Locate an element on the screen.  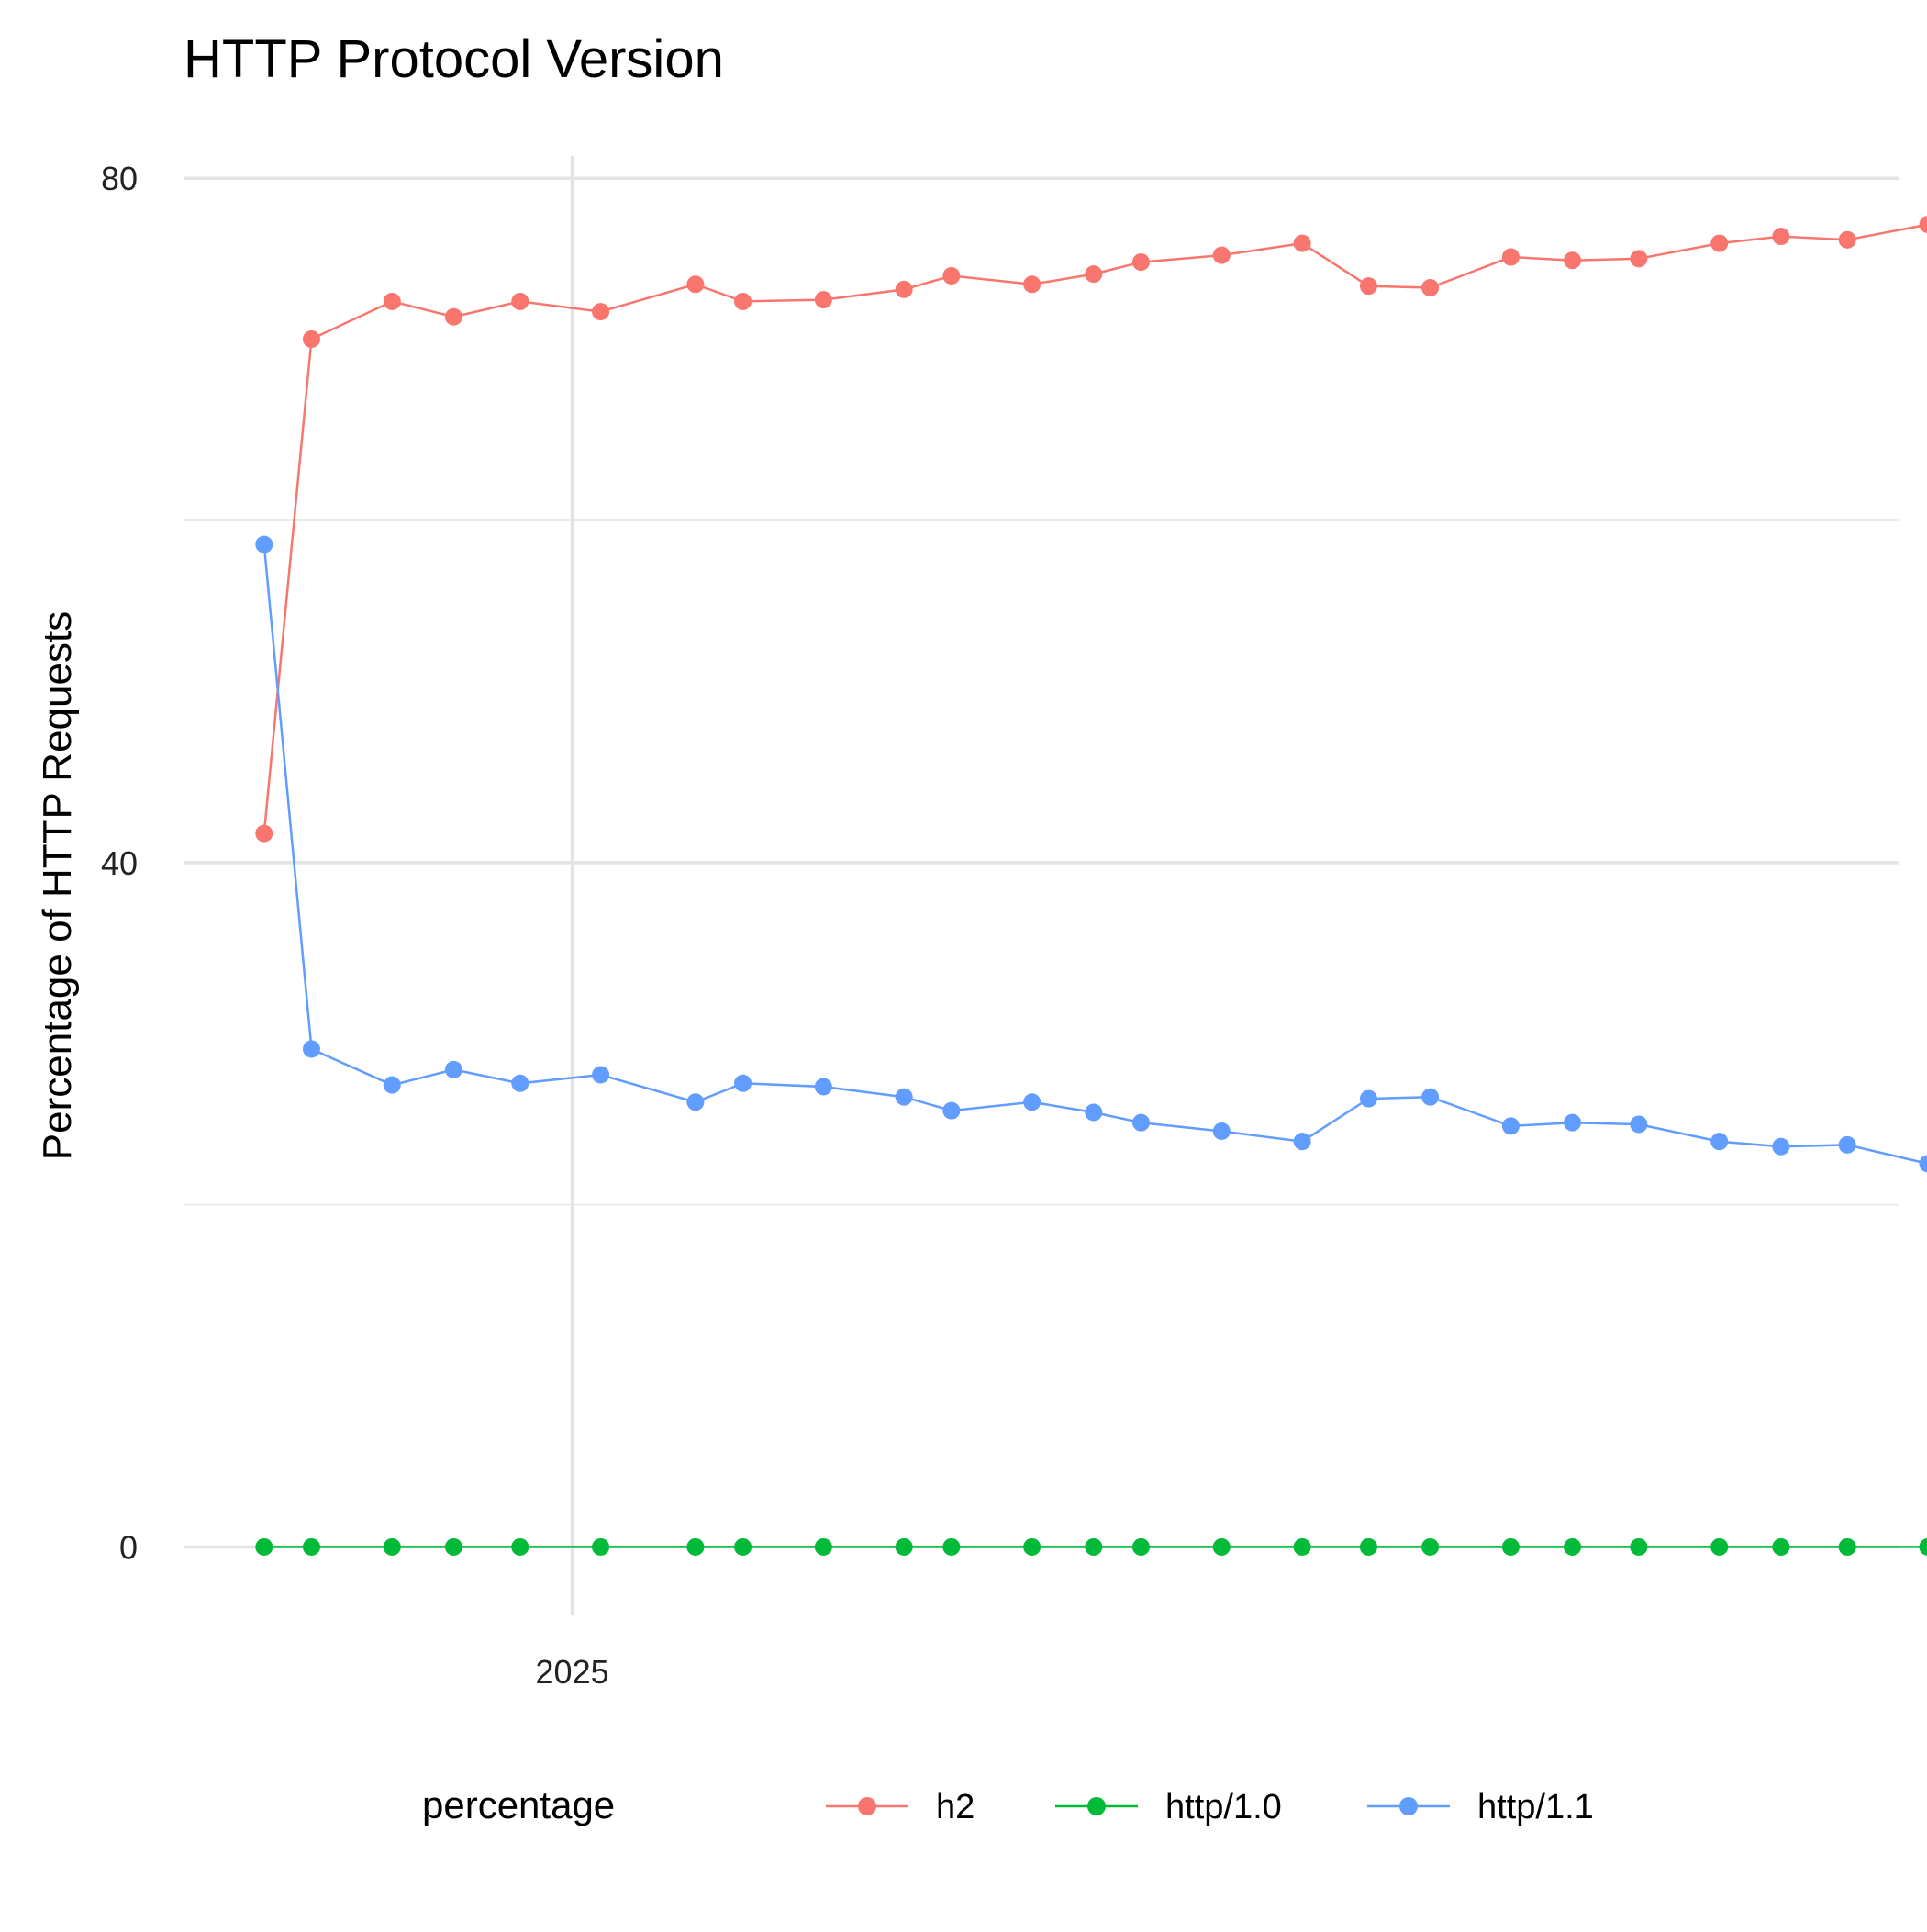
legend-item: http/1.1 is located at coordinates (1480, 1807).